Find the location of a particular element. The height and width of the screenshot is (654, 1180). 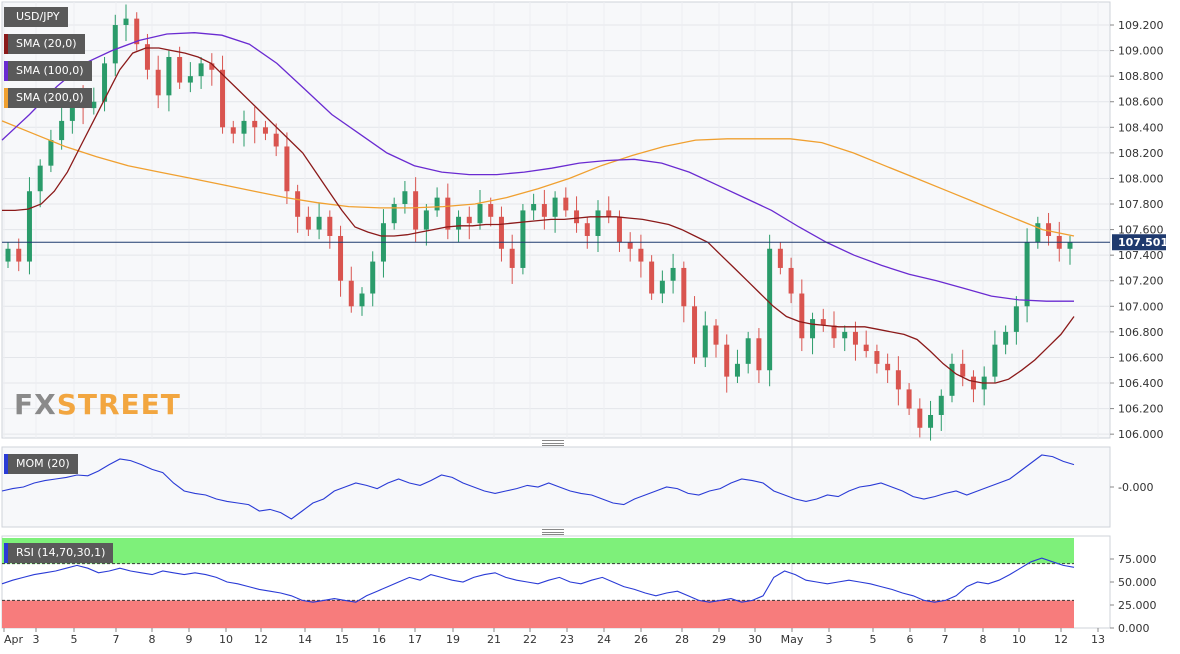

legend-mom-label: MOM (20) is located at coordinates (43, 463).